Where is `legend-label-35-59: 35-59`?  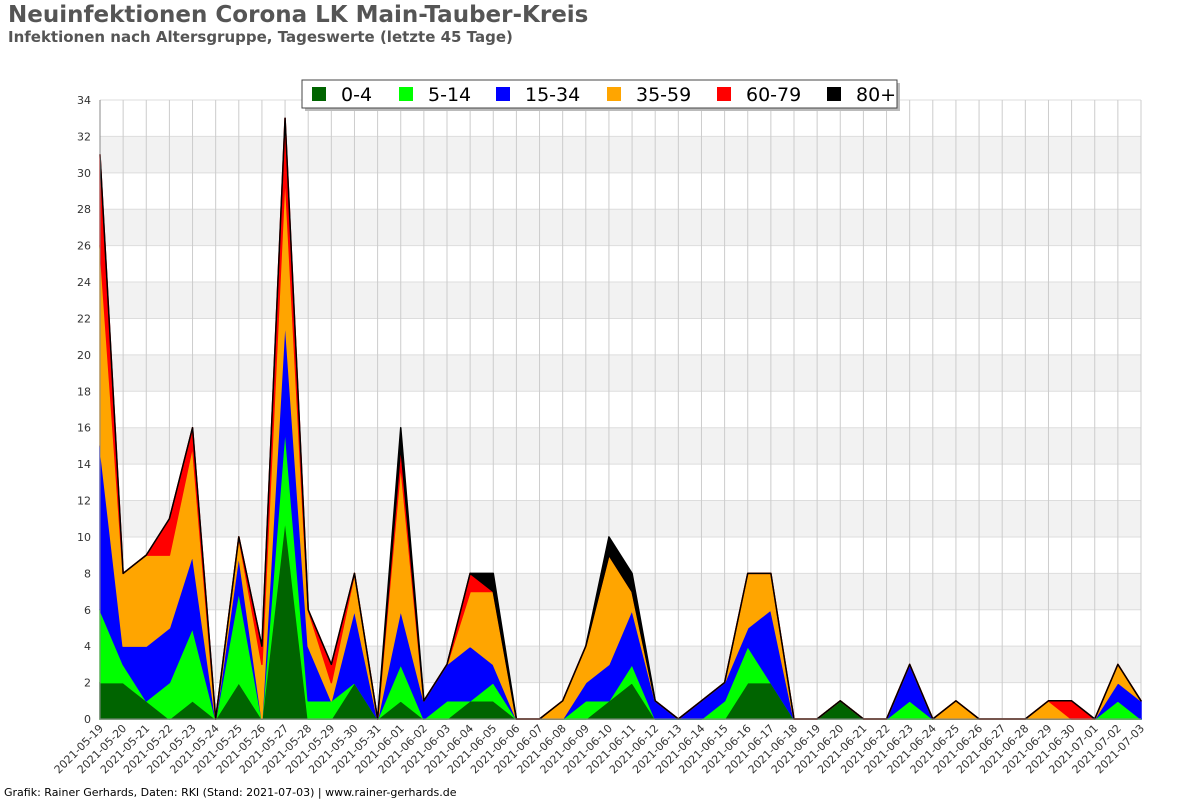
legend-label-35-59: 35-59 is located at coordinates (663, 95).